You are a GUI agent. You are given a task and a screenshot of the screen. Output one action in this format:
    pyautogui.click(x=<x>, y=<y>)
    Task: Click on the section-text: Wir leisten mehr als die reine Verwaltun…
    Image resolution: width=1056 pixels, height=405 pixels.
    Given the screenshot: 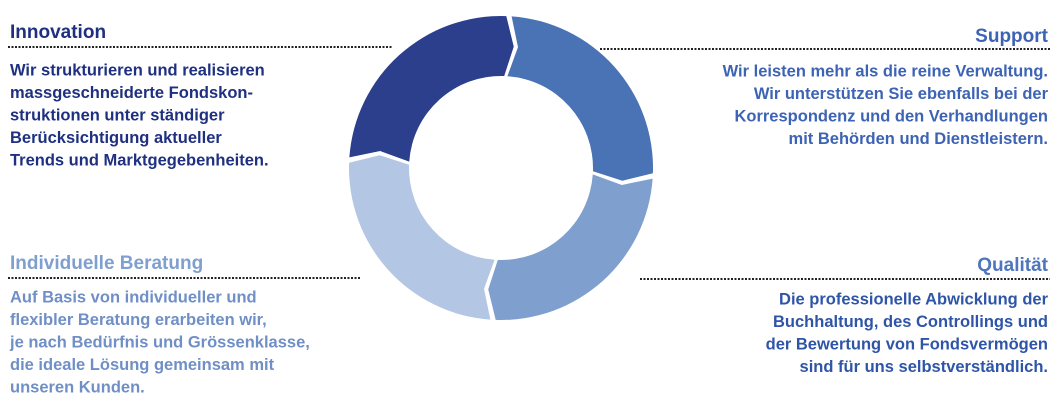 What is the action you would take?
    pyautogui.click(x=885, y=71)
    